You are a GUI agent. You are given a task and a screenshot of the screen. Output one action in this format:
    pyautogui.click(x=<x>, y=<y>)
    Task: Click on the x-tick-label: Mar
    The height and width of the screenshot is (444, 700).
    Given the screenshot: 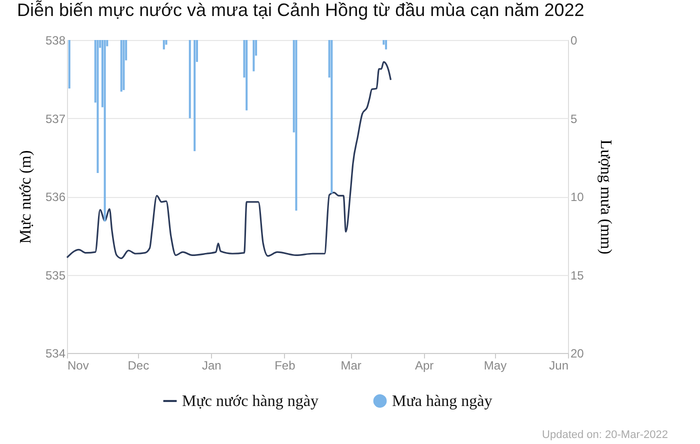 What is the action you would take?
    pyautogui.click(x=351, y=365)
    